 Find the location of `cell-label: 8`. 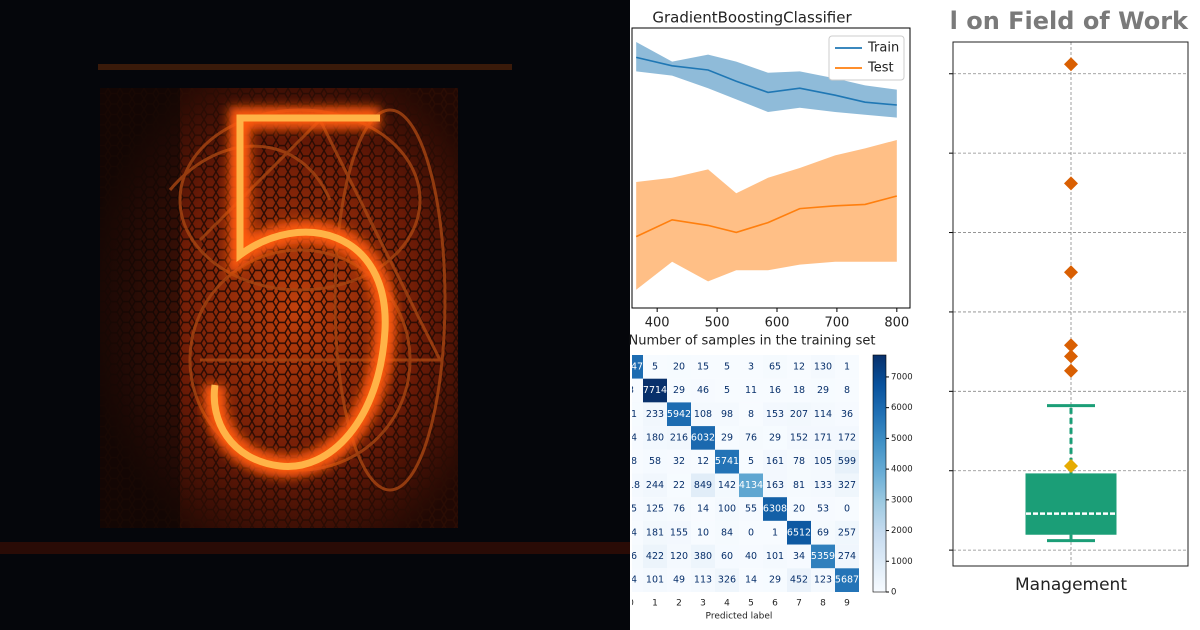

cell-label: 8 is located at coordinates (751, 414).